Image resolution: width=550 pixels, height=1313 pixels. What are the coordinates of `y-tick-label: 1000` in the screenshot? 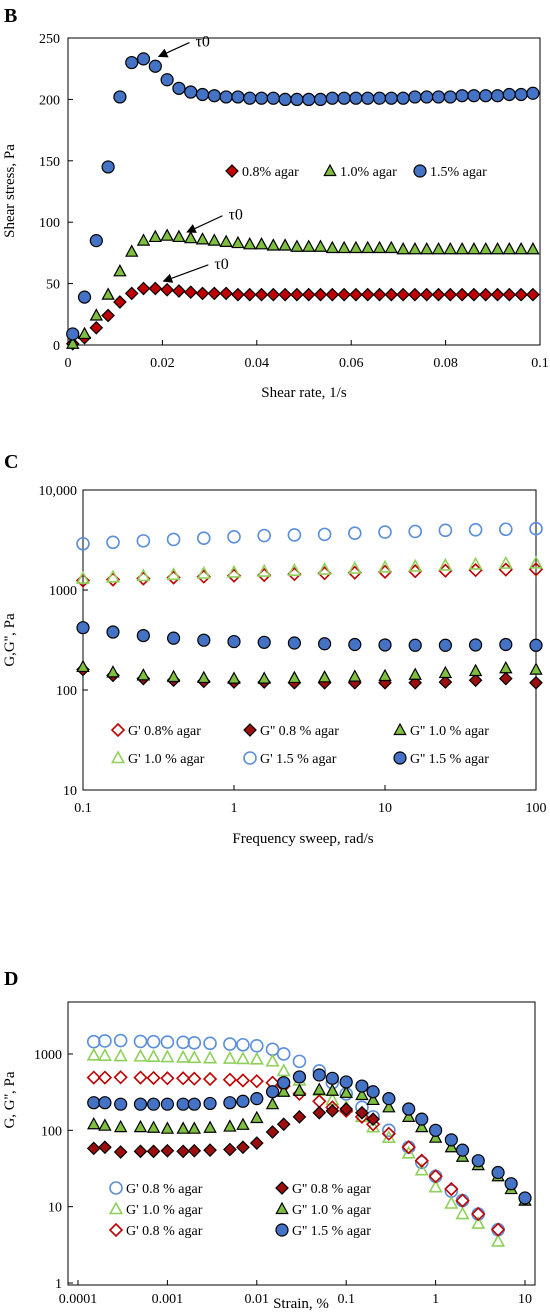 It's located at (48, 1055).